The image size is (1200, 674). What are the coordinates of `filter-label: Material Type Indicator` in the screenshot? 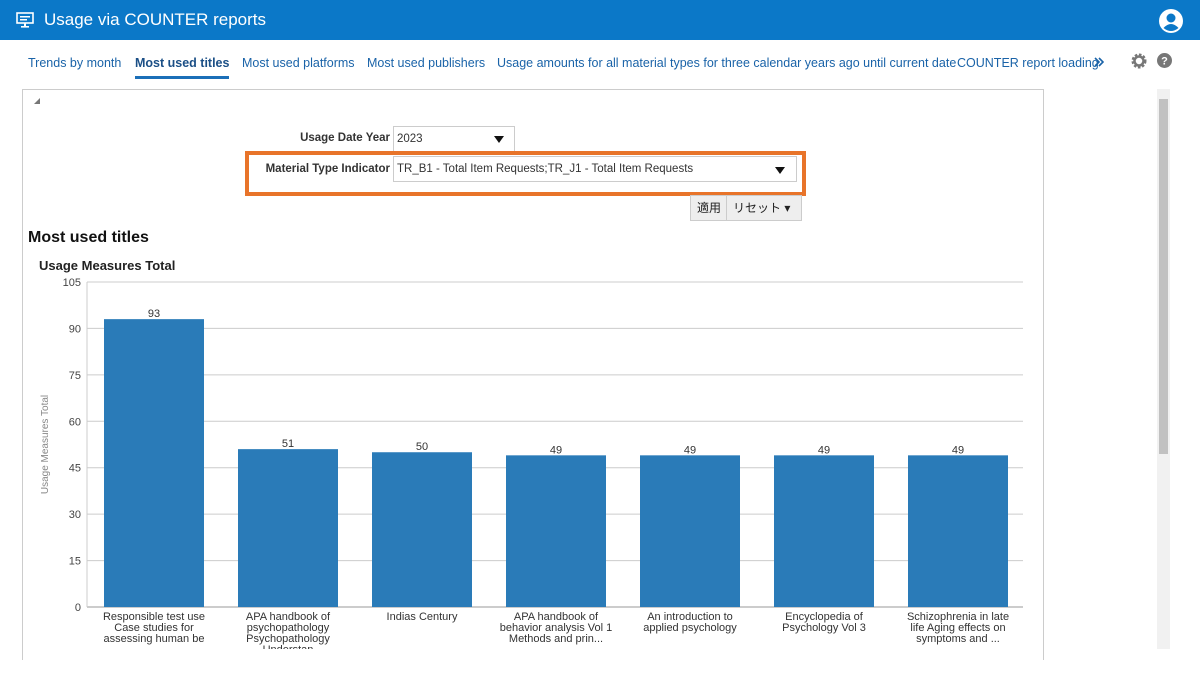 It's located at (327, 169).